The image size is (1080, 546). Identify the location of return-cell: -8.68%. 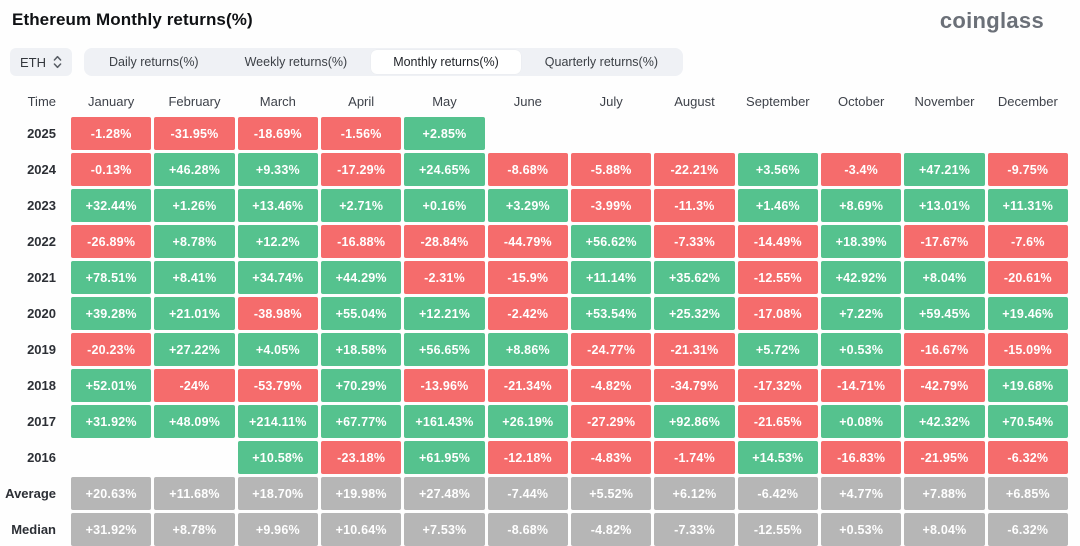
(527, 169).